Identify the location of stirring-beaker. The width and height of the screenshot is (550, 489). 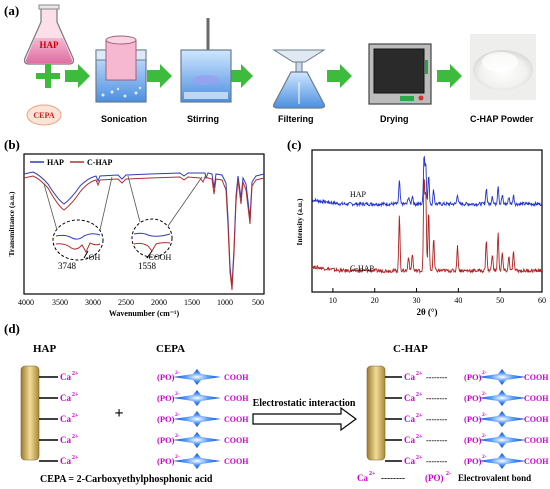
(206, 60).